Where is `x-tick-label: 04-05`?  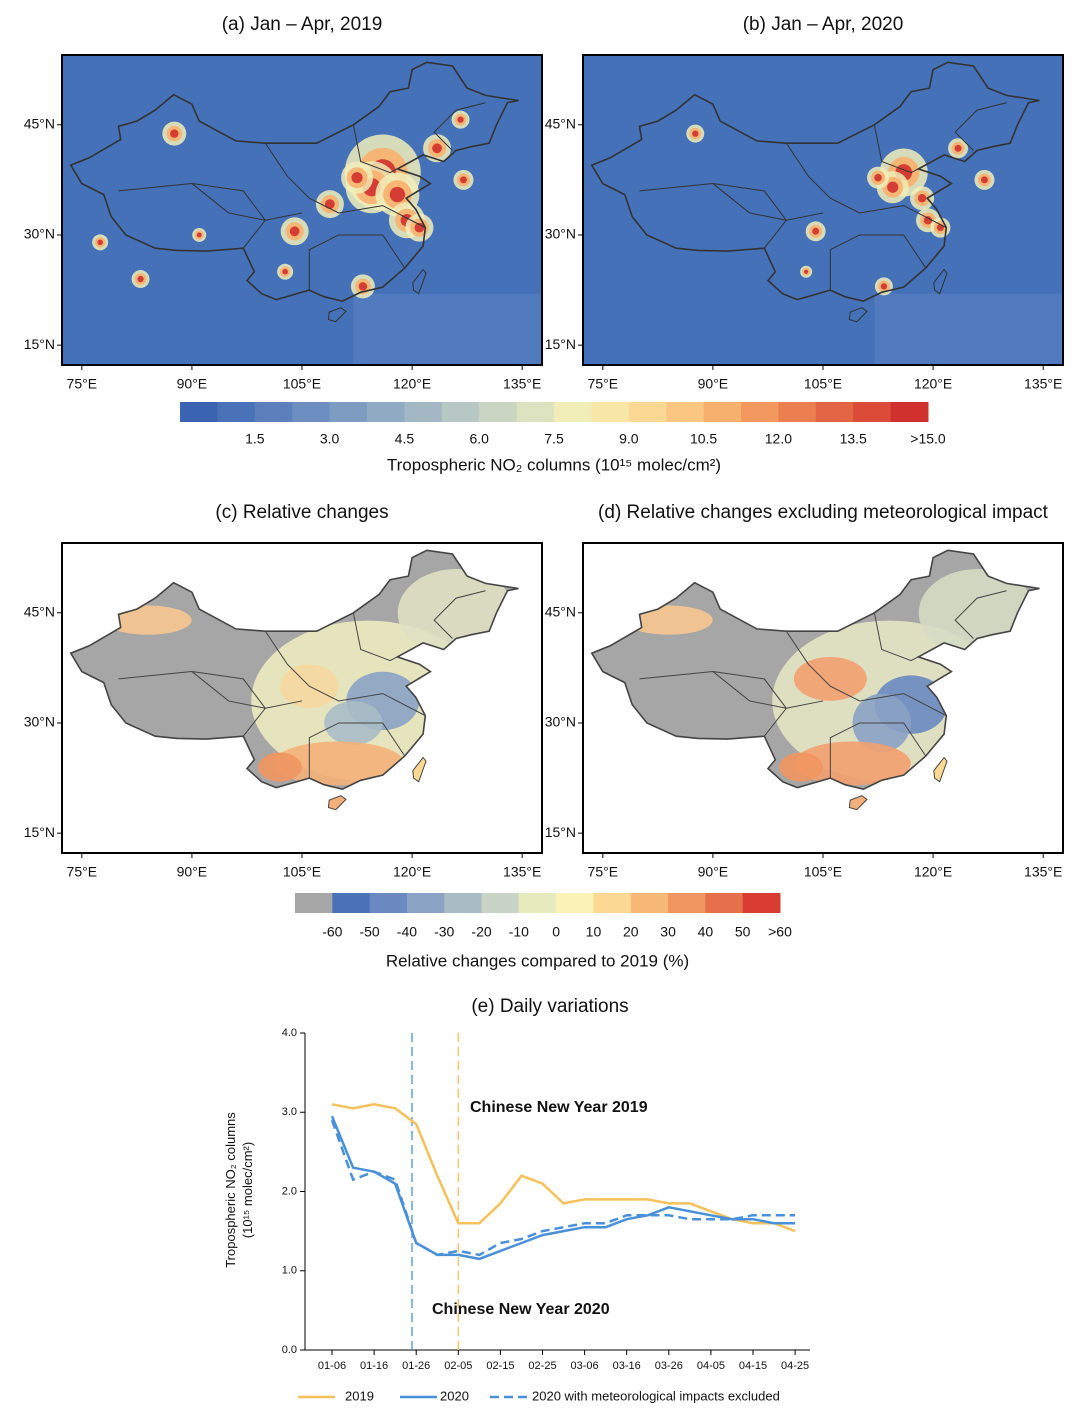 x-tick-label: 04-05 is located at coordinates (711, 1366).